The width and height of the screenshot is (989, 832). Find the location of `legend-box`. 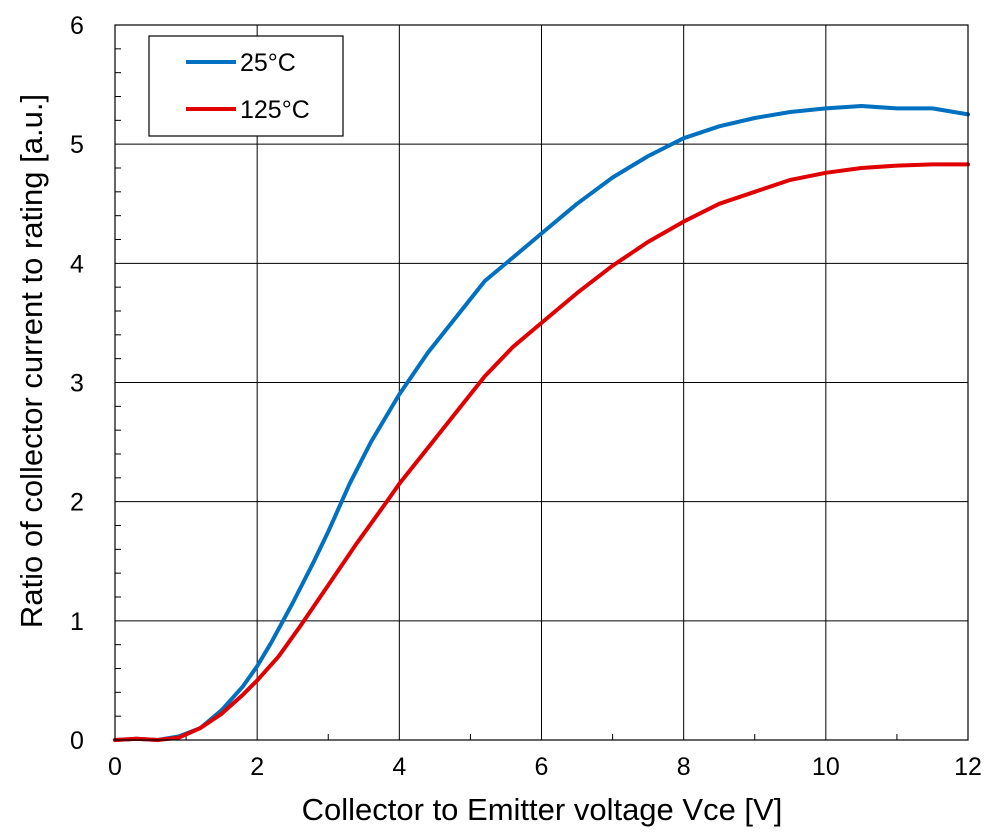

legend-box is located at coordinates (246, 86).